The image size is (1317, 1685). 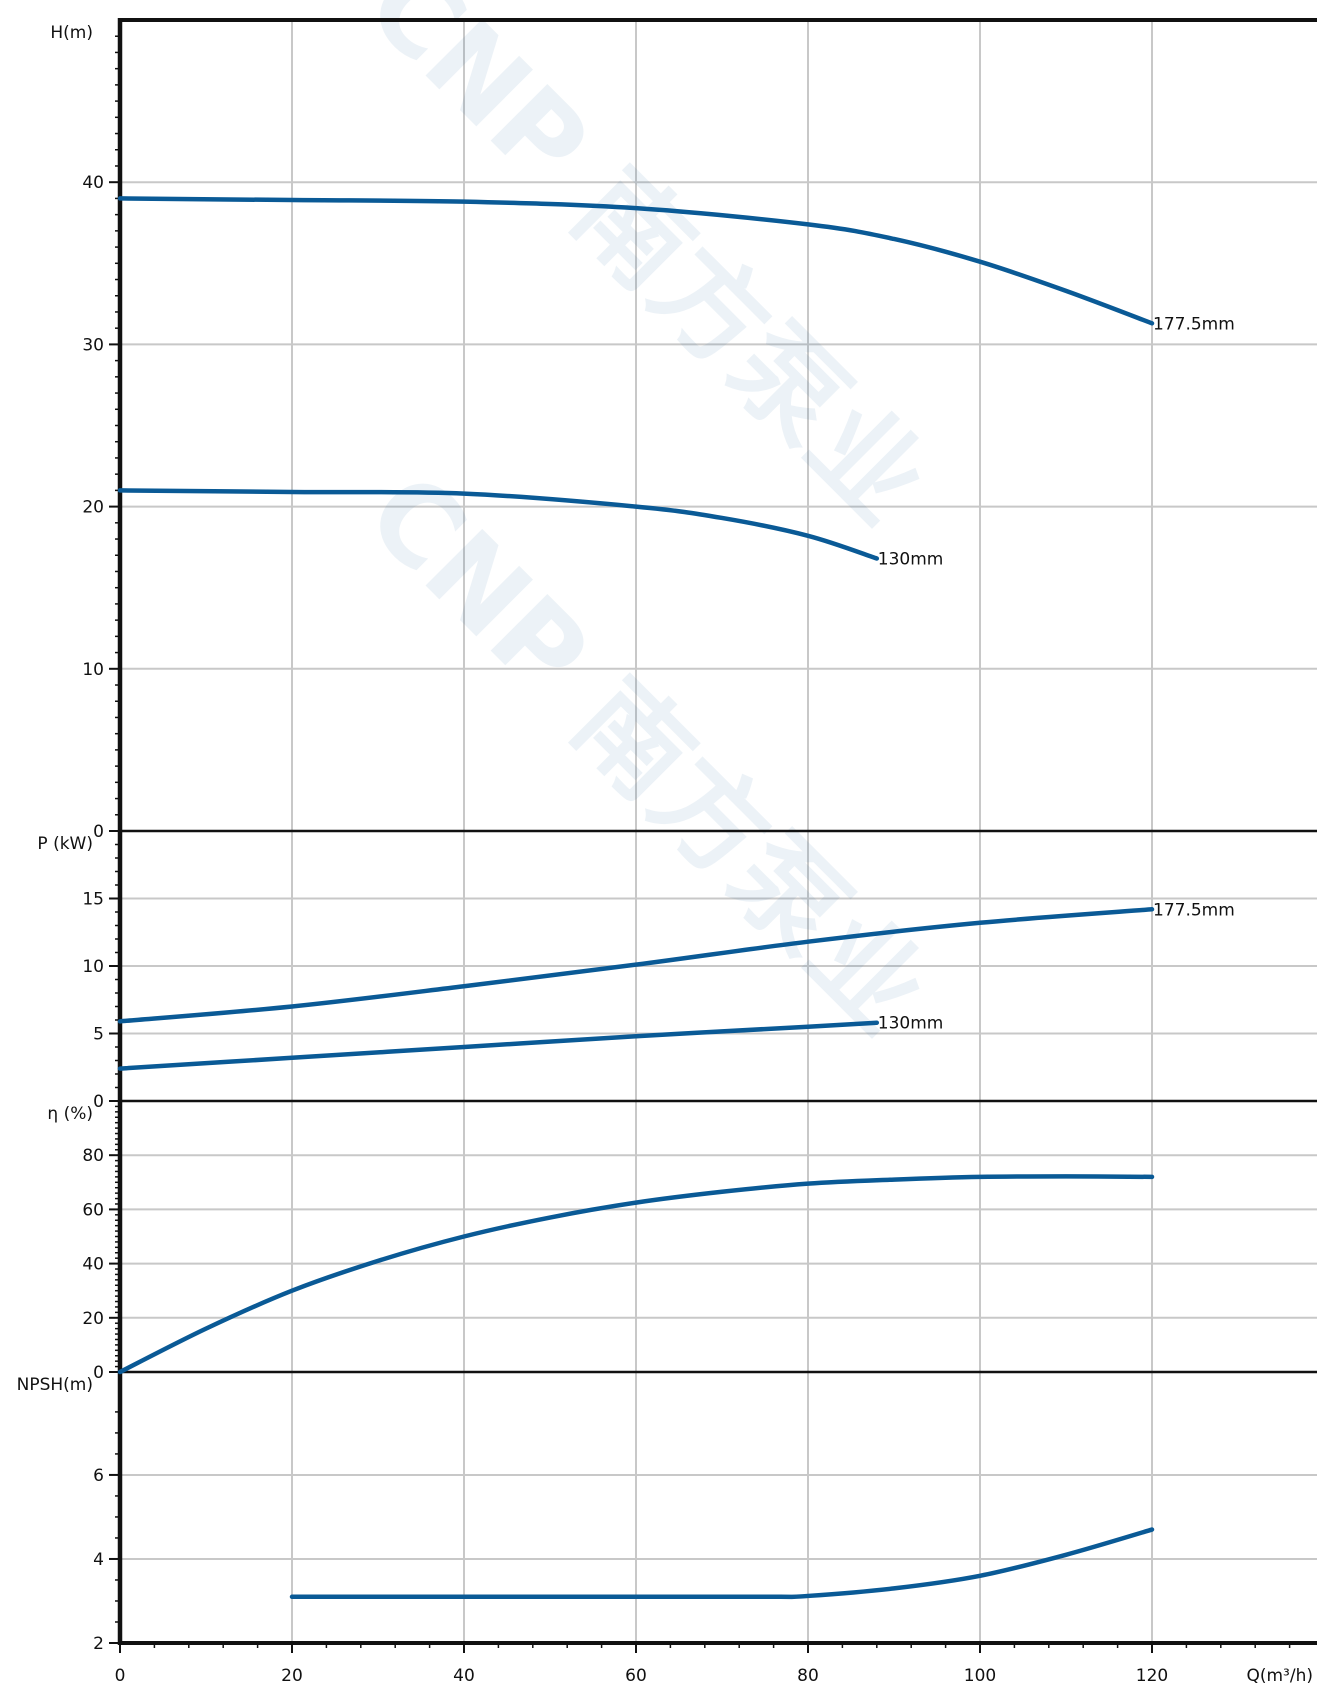 I want to click on y-tick-label-power-5: 5, so click(x=98, y=1035).